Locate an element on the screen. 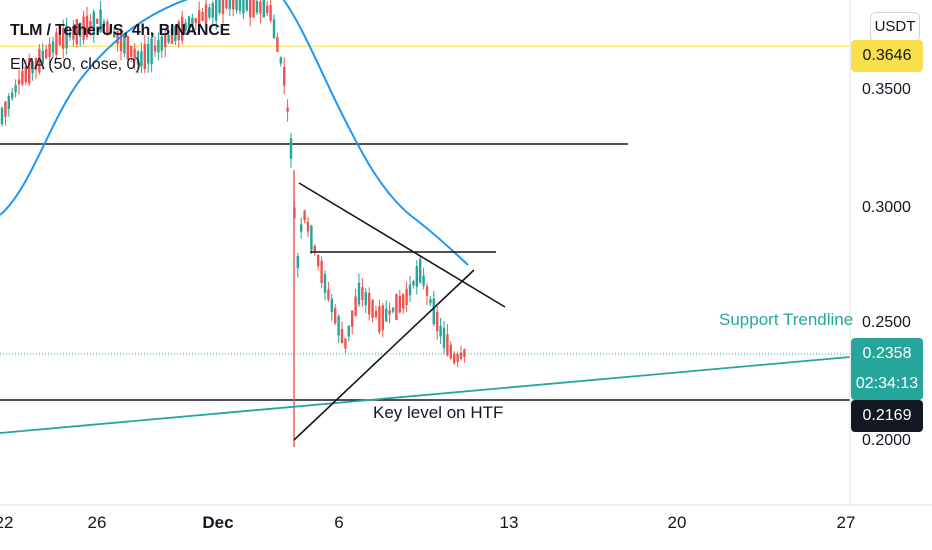  time-label-13: 13 is located at coordinates (509, 522).